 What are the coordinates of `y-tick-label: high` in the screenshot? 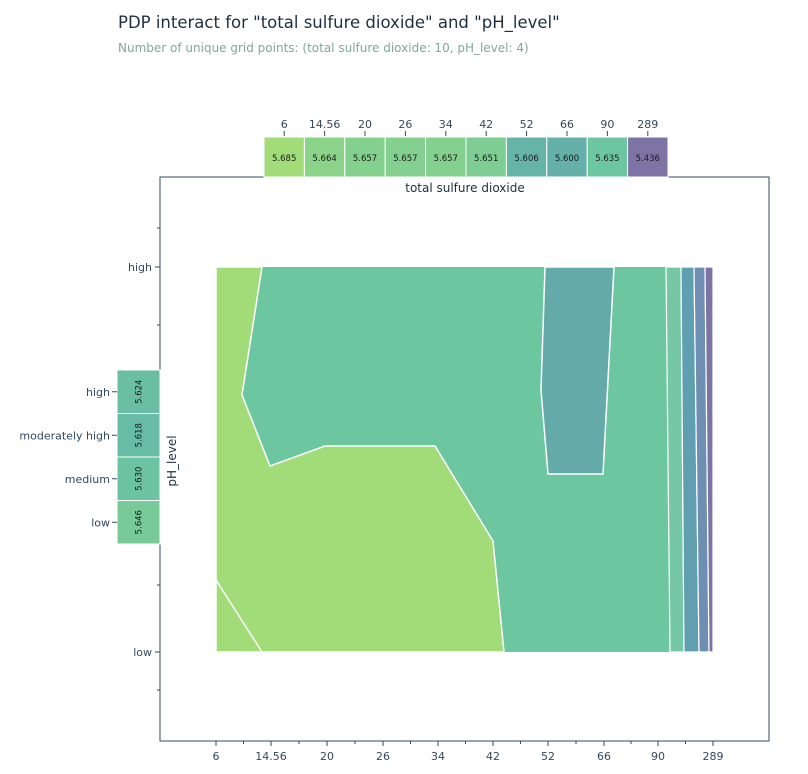 It's located at (140, 267).